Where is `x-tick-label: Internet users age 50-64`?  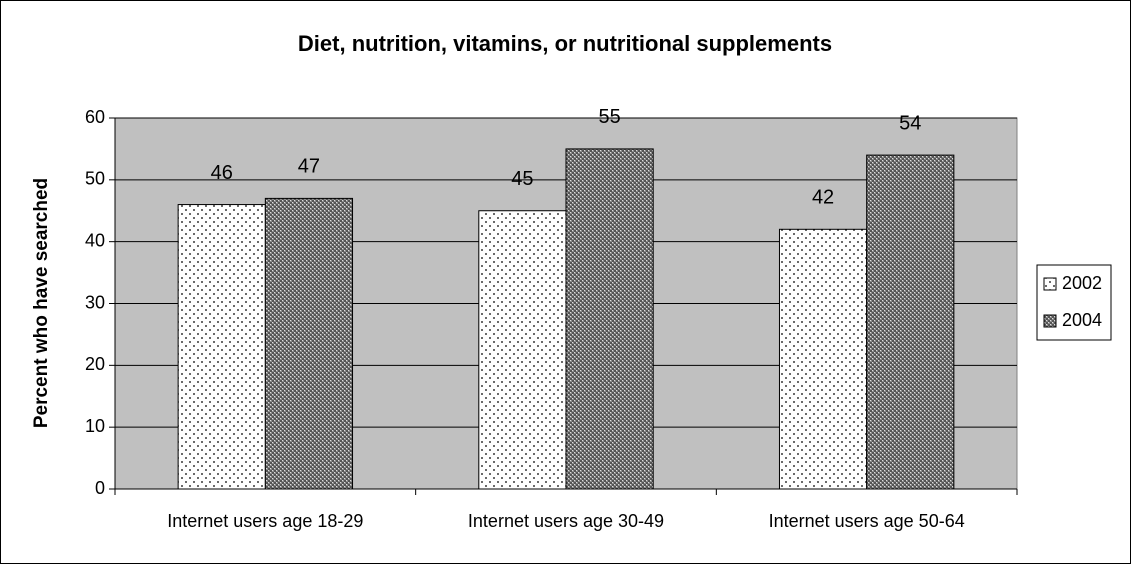 x-tick-label: Internet users age 50-64 is located at coordinates (867, 521).